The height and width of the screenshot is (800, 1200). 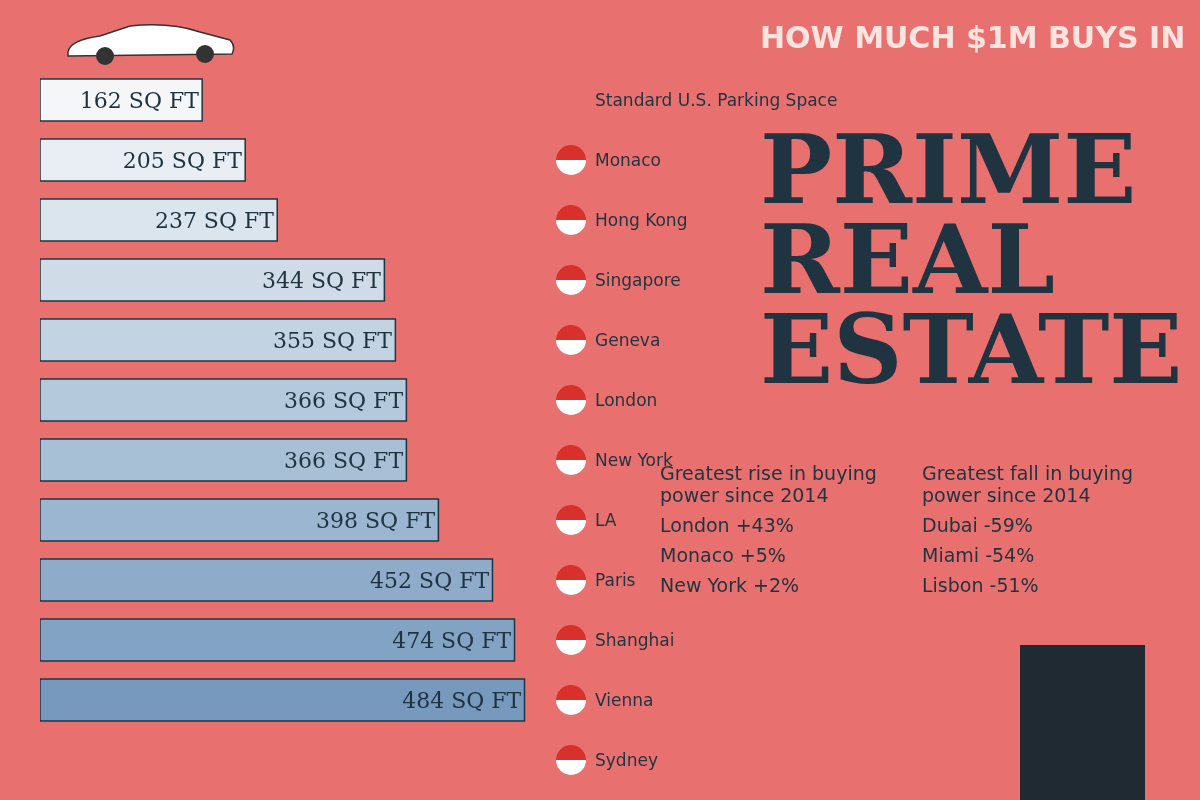 I want to click on data-label: 474 SQ FT, so click(x=452, y=640).